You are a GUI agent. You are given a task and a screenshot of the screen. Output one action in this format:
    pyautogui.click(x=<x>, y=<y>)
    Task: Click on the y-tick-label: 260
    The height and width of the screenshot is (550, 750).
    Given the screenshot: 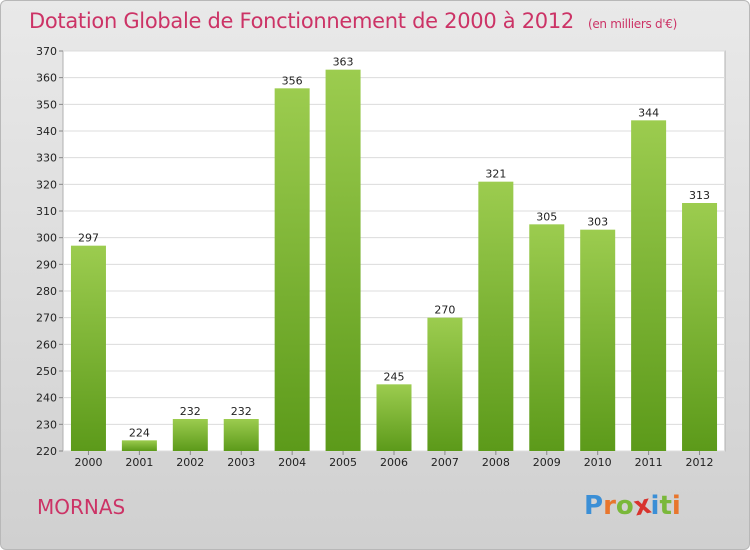 What is the action you would take?
    pyautogui.click(x=46, y=344)
    